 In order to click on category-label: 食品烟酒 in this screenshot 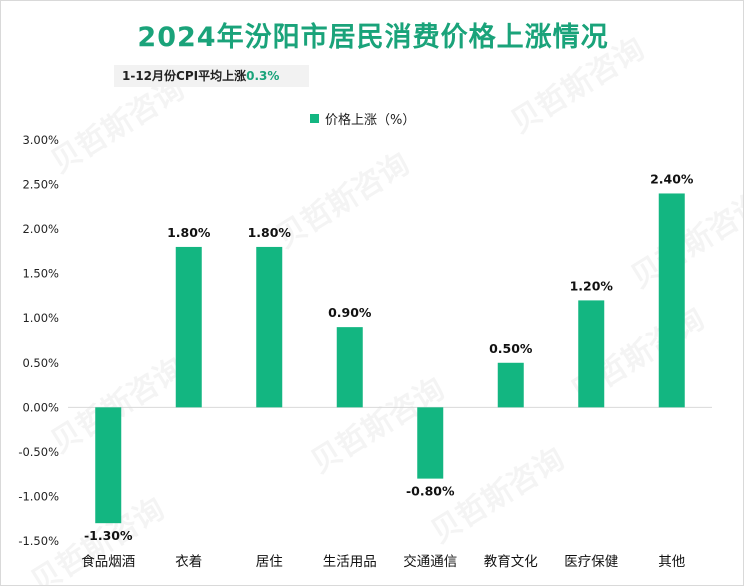, I will do `click(108, 561)`.